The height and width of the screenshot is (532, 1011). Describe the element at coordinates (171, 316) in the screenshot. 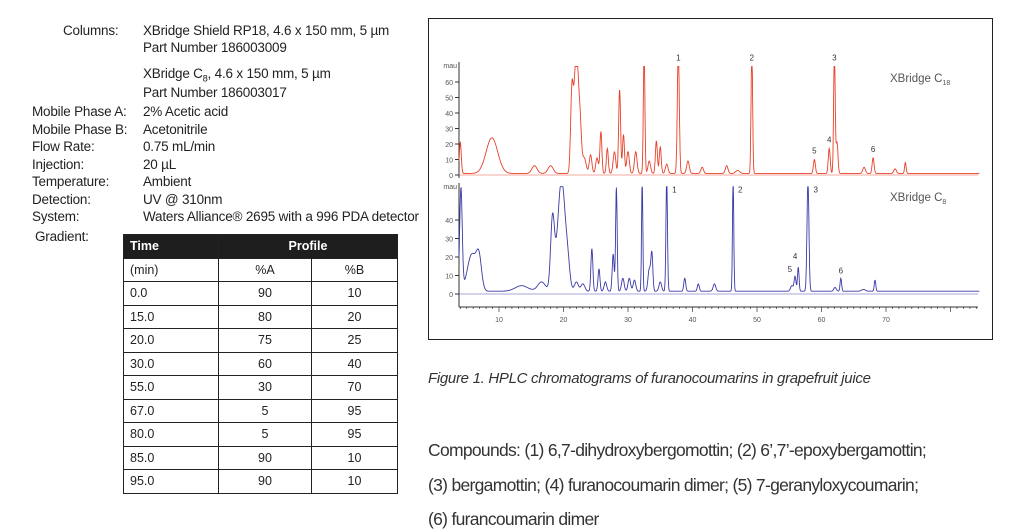

I see `cell-time: 15.0` at that location.